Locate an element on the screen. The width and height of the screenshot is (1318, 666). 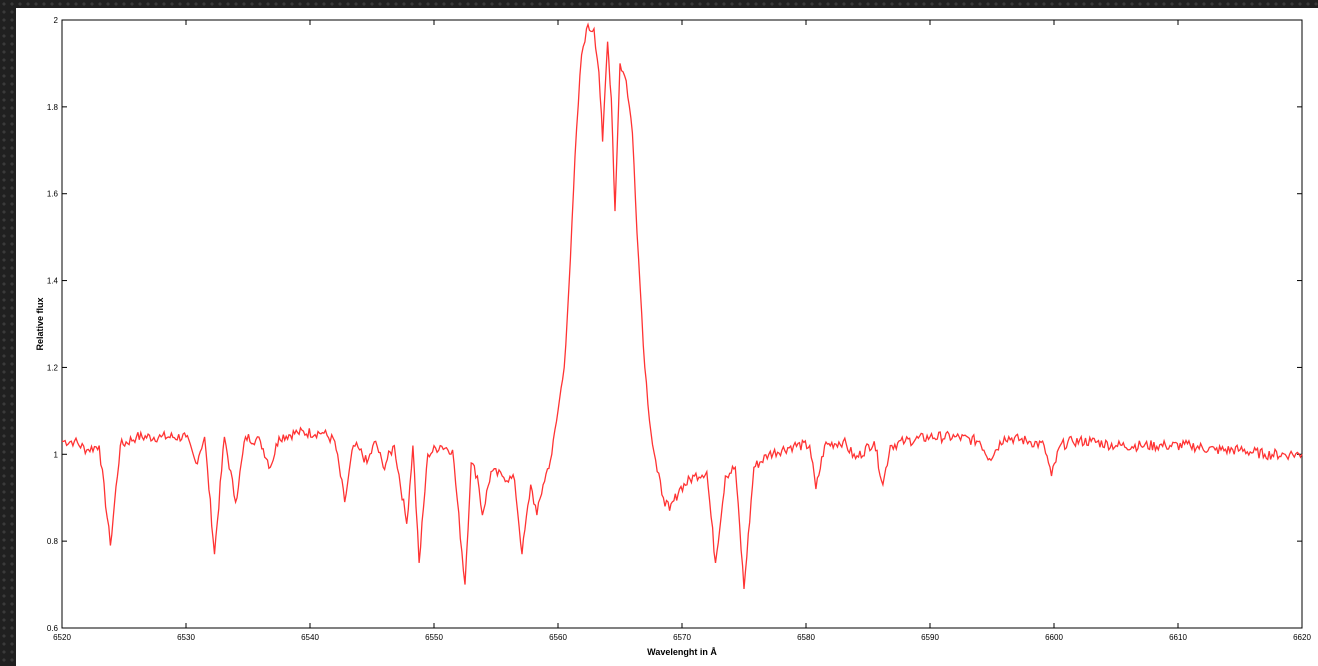
x-tick-label: 6550 is located at coordinates (434, 637).